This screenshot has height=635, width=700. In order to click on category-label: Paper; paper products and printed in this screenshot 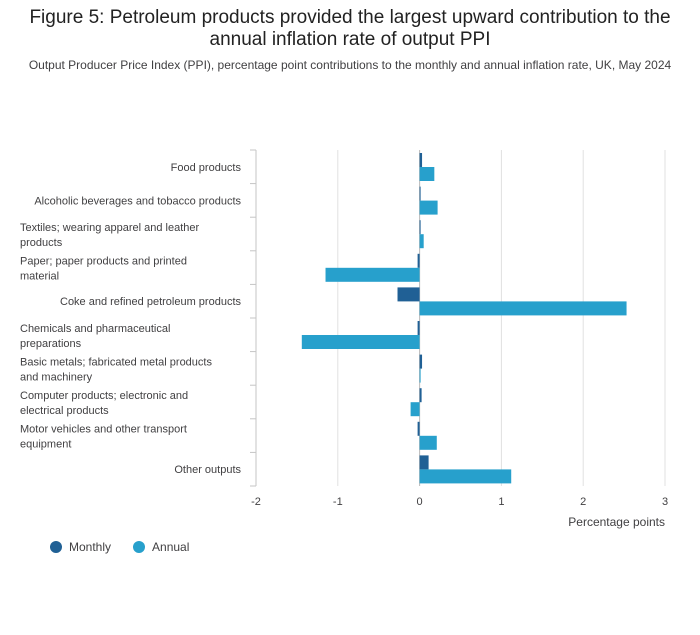, I will do `click(103, 262)`.